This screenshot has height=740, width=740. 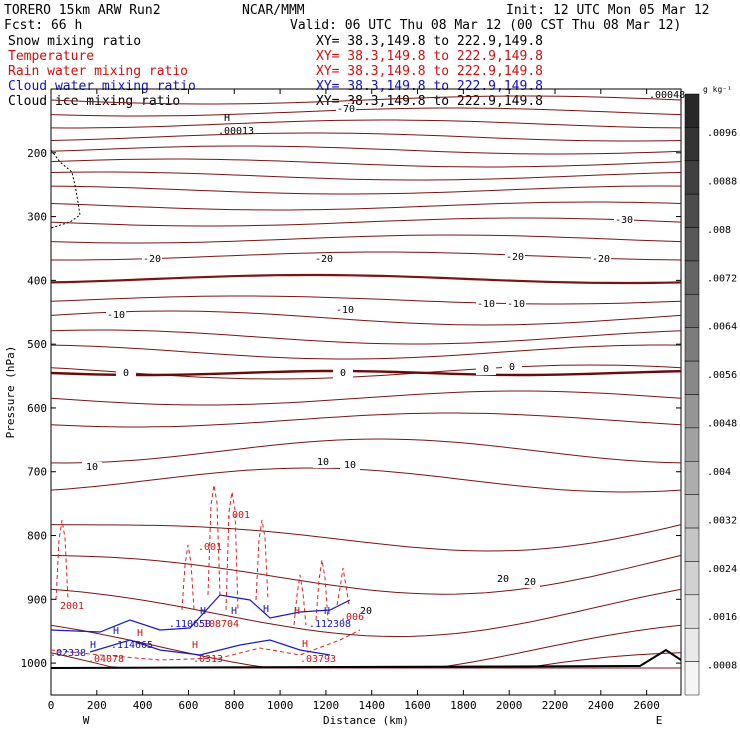 I want to click on x-tick-label: 0, so click(x=51, y=705).